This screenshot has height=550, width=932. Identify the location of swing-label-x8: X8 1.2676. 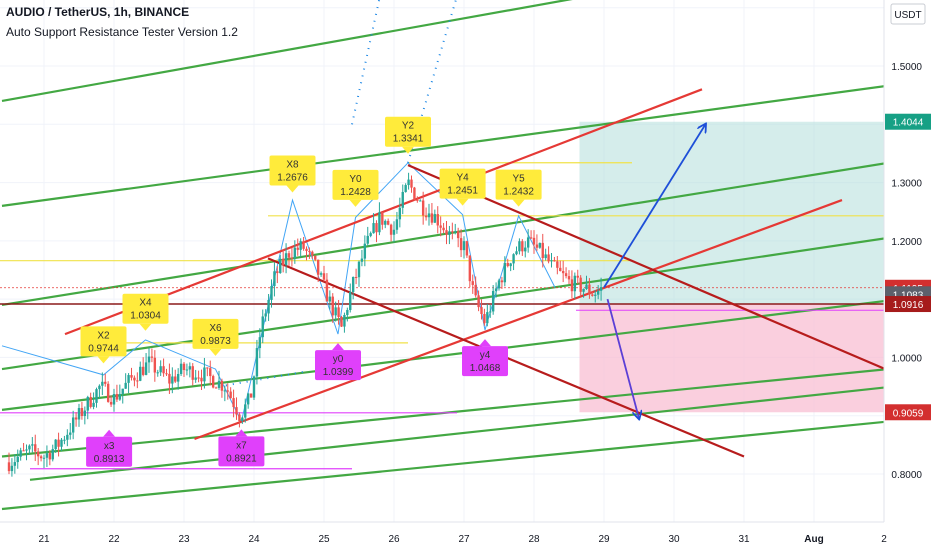
(292, 174).